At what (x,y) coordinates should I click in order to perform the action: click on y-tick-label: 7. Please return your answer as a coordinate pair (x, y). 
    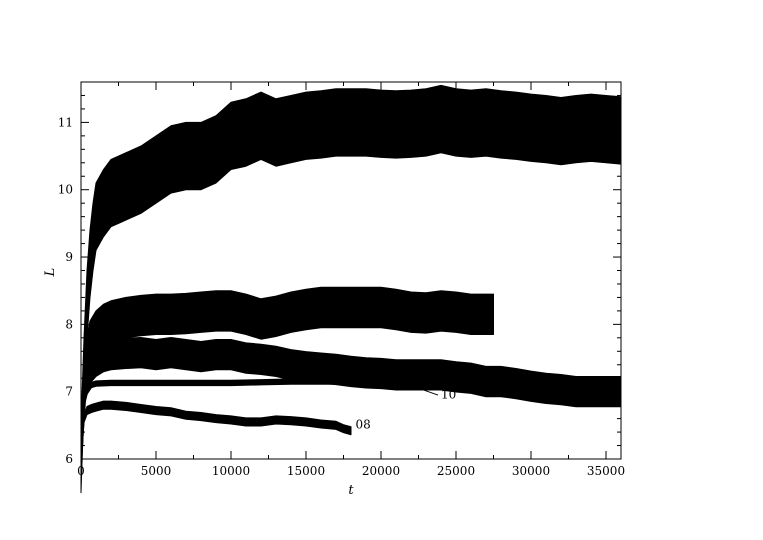
    Looking at the image, I should click on (69, 392).